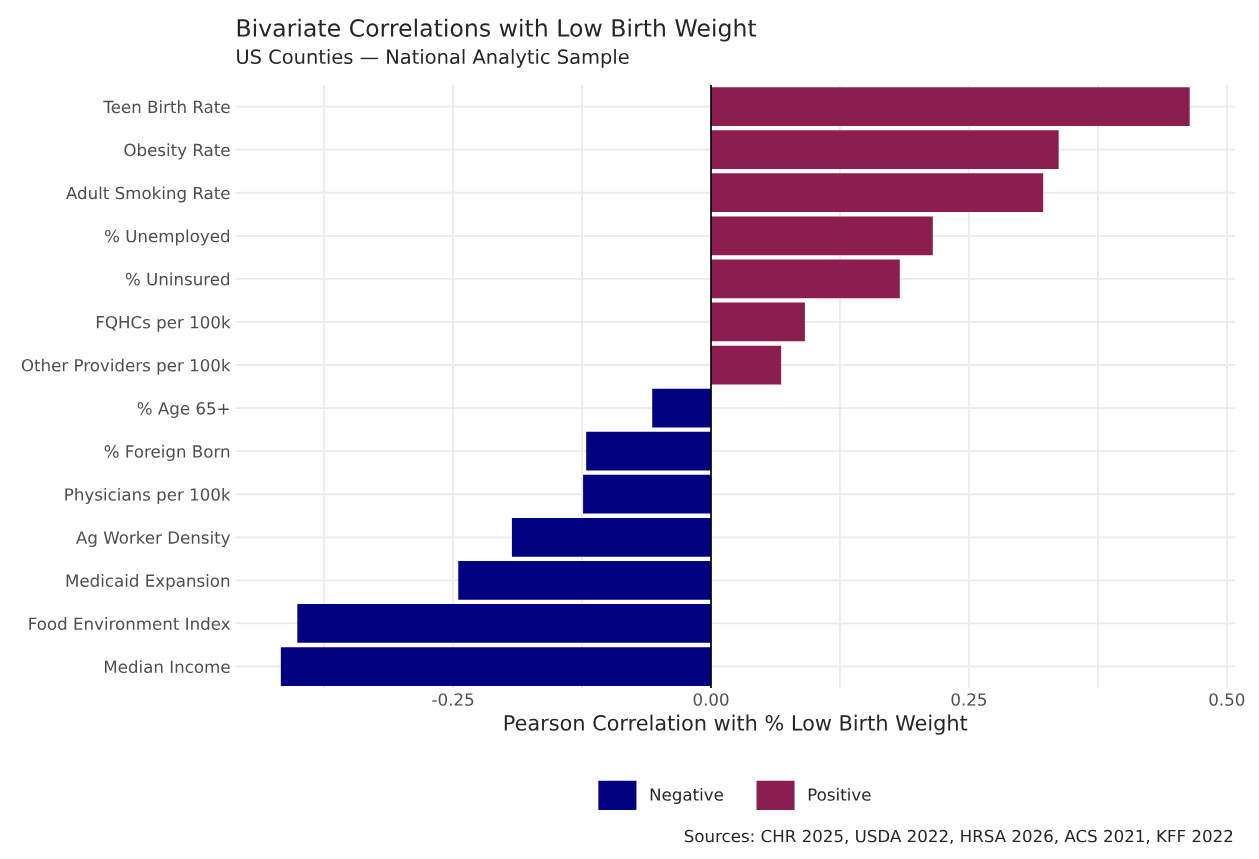 This screenshot has height=859, width=1259. Describe the element at coordinates (736, 724) in the screenshot. I see `x-axis-title: Pearson Correlation with % Low Birth Weight` at that location.